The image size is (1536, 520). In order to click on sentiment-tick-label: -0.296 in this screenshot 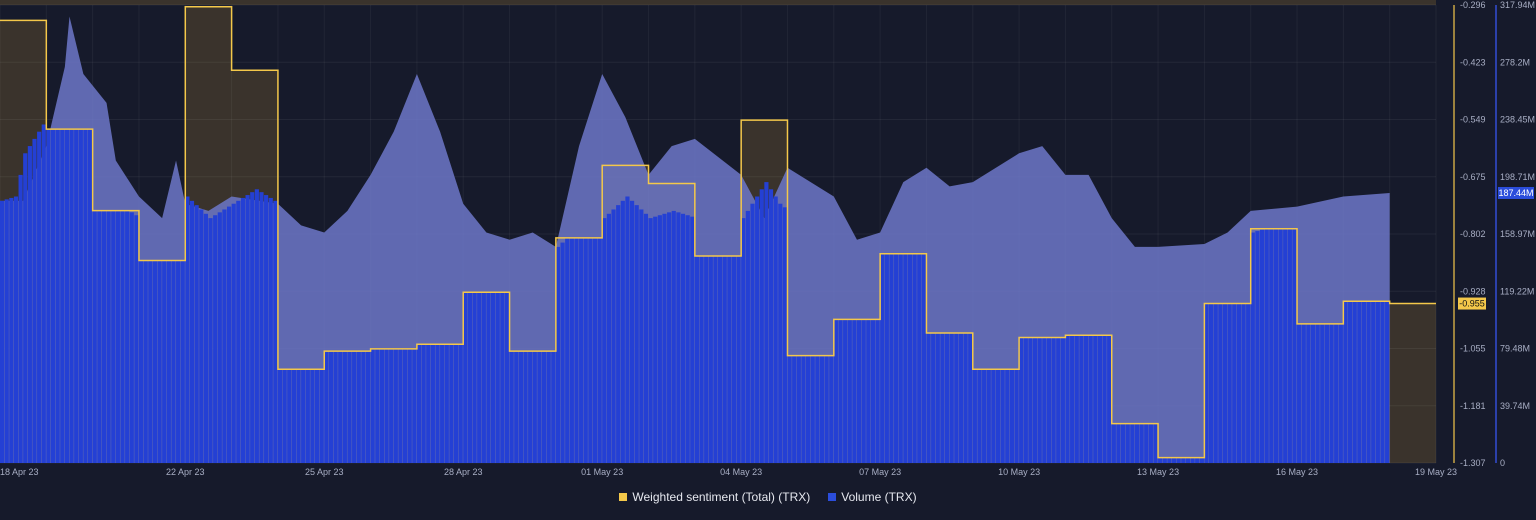, I will do `click(1473, 5)`.